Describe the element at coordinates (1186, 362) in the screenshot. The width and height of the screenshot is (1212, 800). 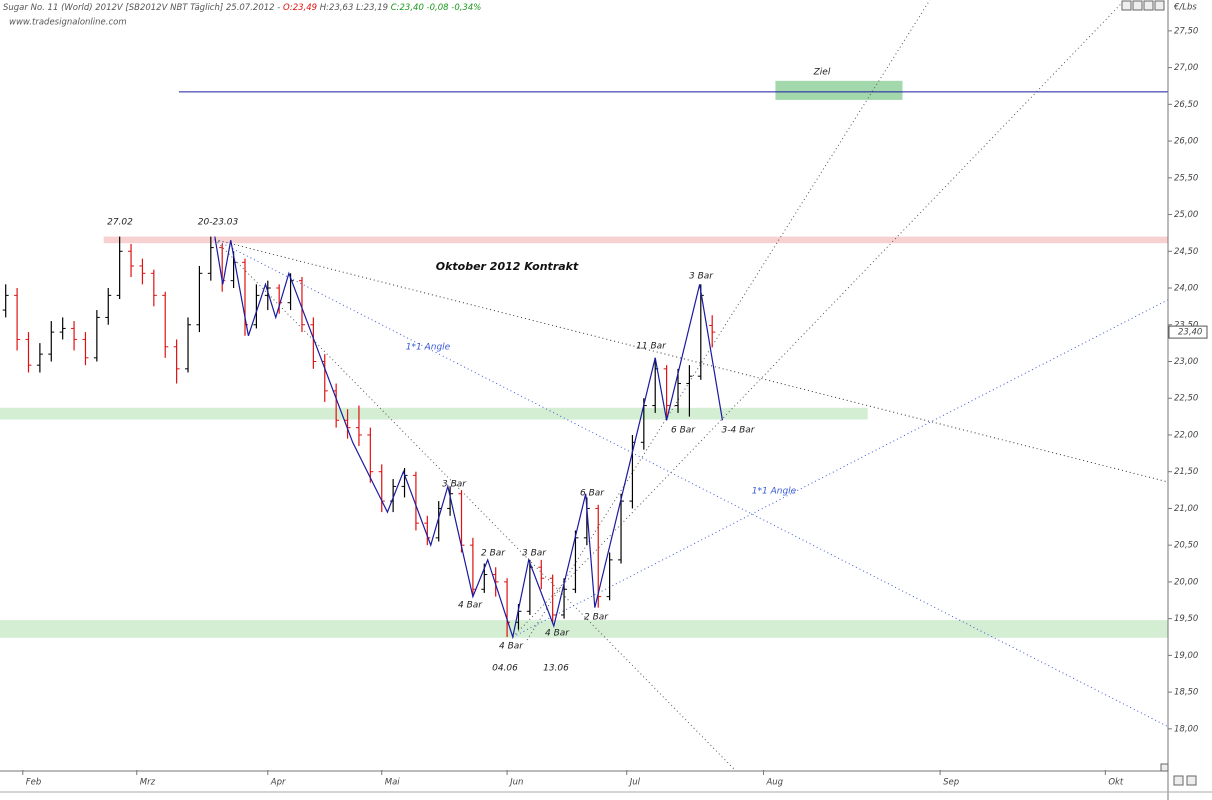
I see `y-tick-label: 23,00` at that location.